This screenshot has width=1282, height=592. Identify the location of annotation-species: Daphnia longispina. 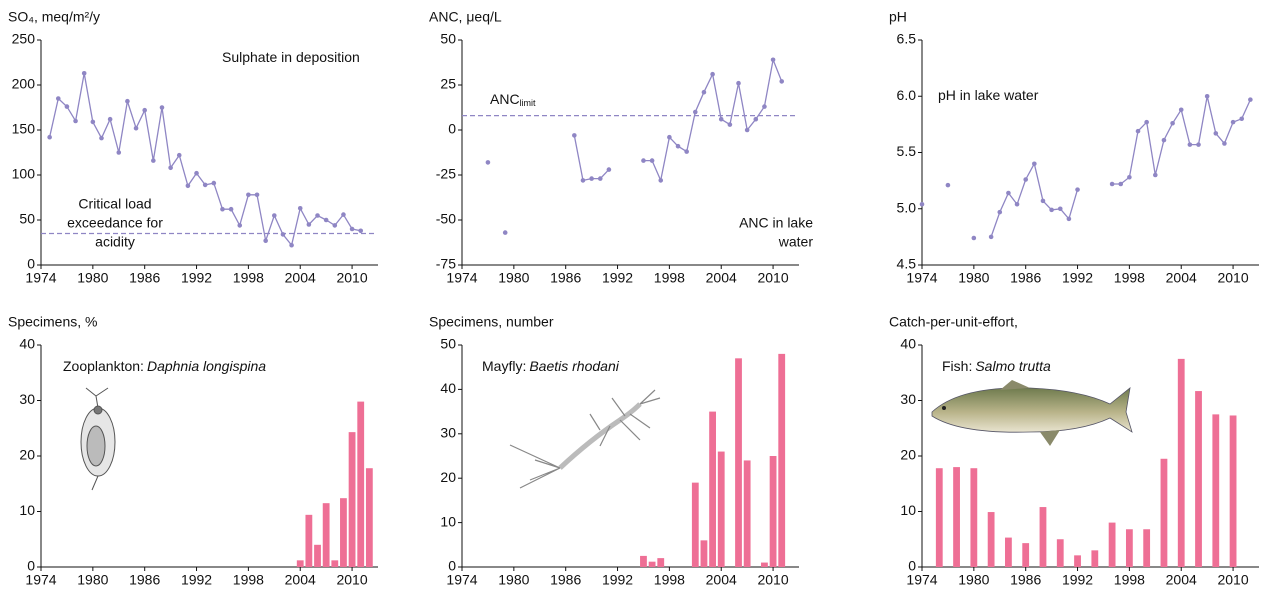
(206, 366).